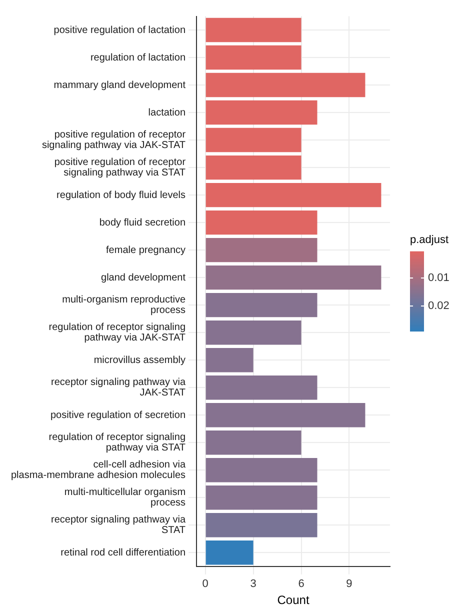 This screenshot has width=470, height=616. Describe the element at coordinates (138, 58) in the screenshot. I see `y-tick-label: regulation of lactation` at that location.